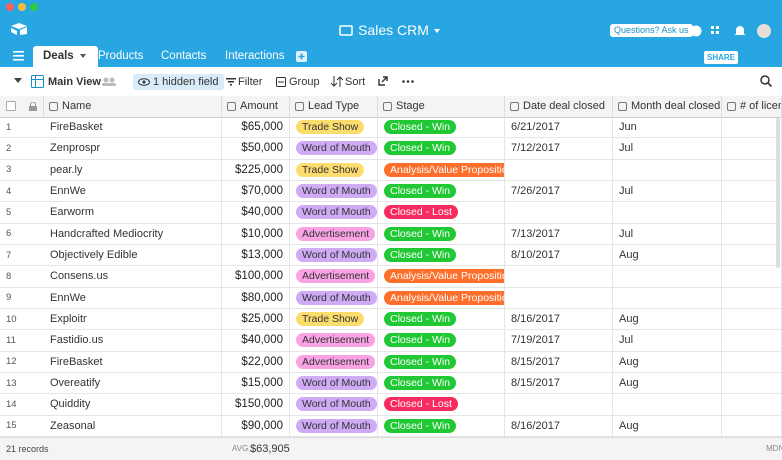 This screenshot has height=460, width=782. I want to click on cell-date: 8/16/2017, so click(559, 319).